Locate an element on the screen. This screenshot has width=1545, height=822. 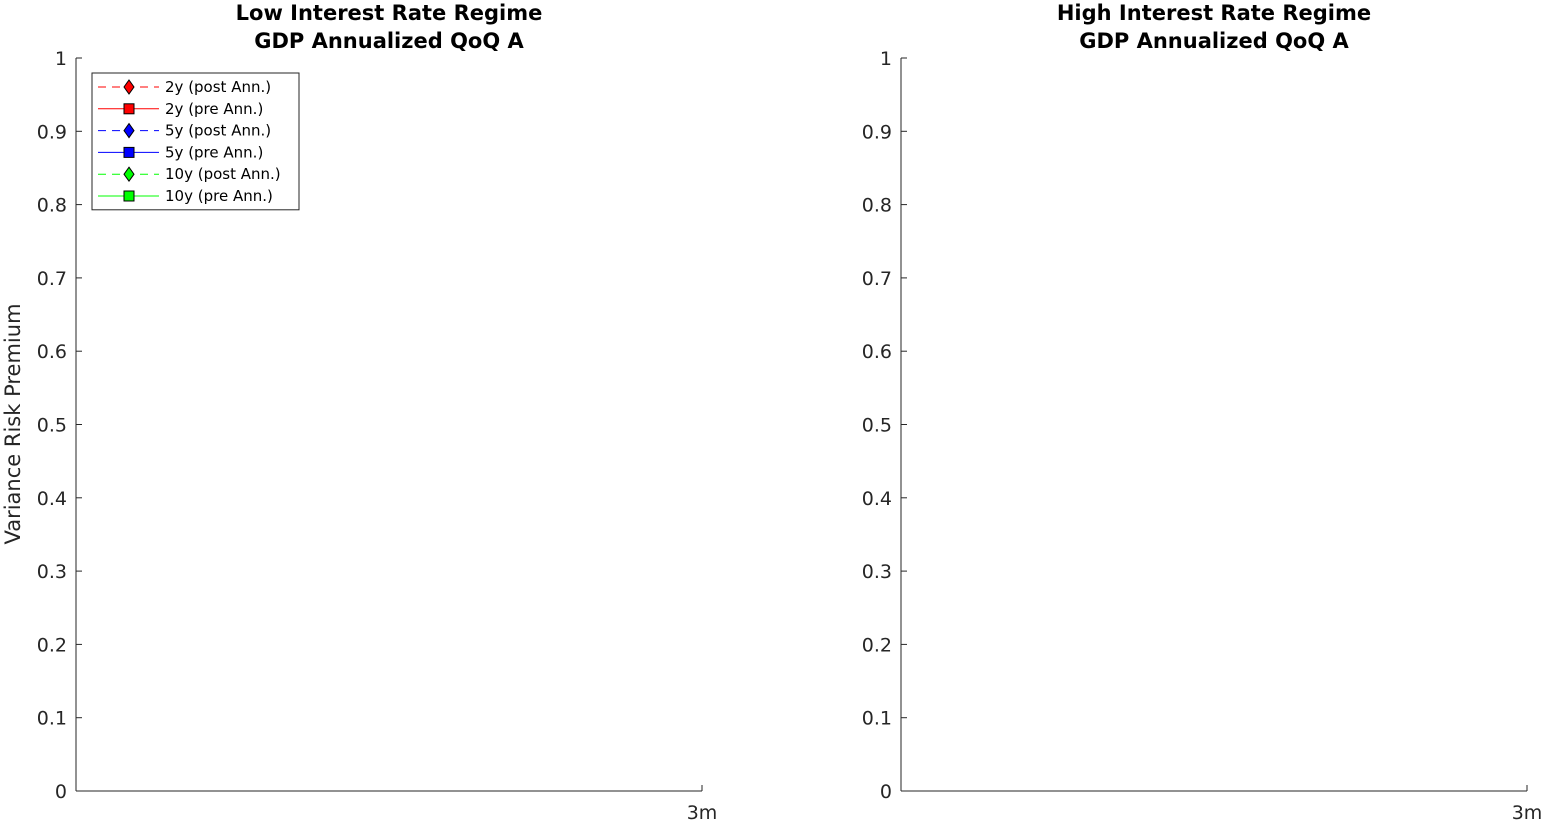
legend-label: 5y (post Ann.) is located at coordinates (218, 131).